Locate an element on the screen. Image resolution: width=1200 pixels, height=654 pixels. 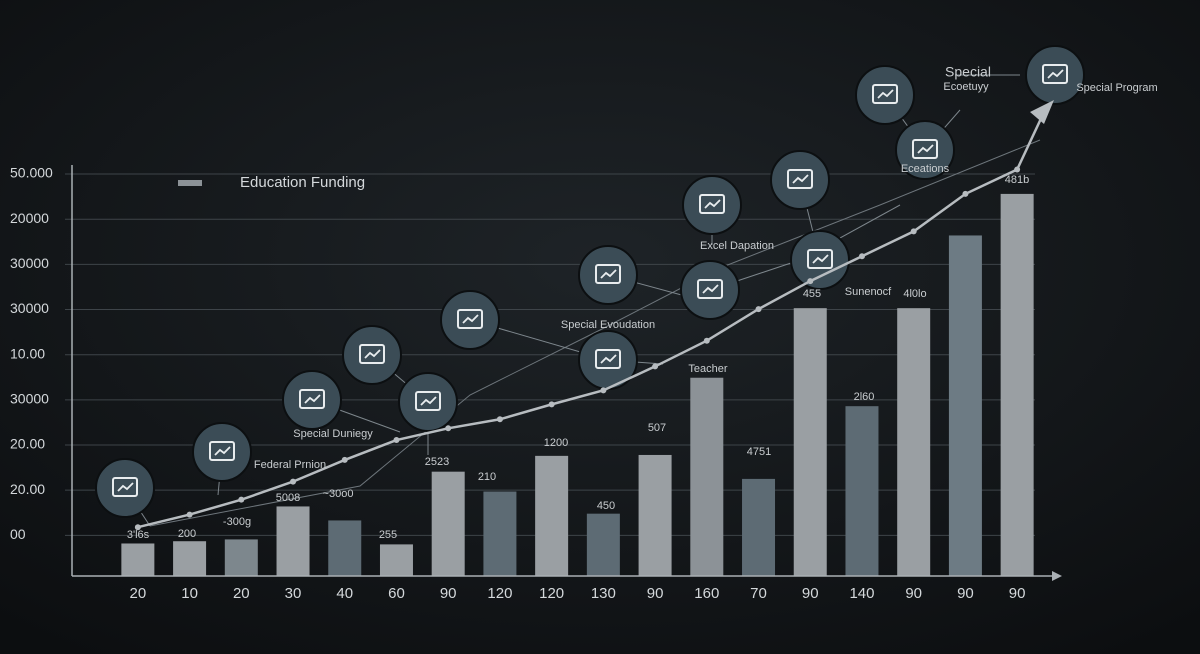
x-tick-label: 140 is located at coordinates (861, 593).